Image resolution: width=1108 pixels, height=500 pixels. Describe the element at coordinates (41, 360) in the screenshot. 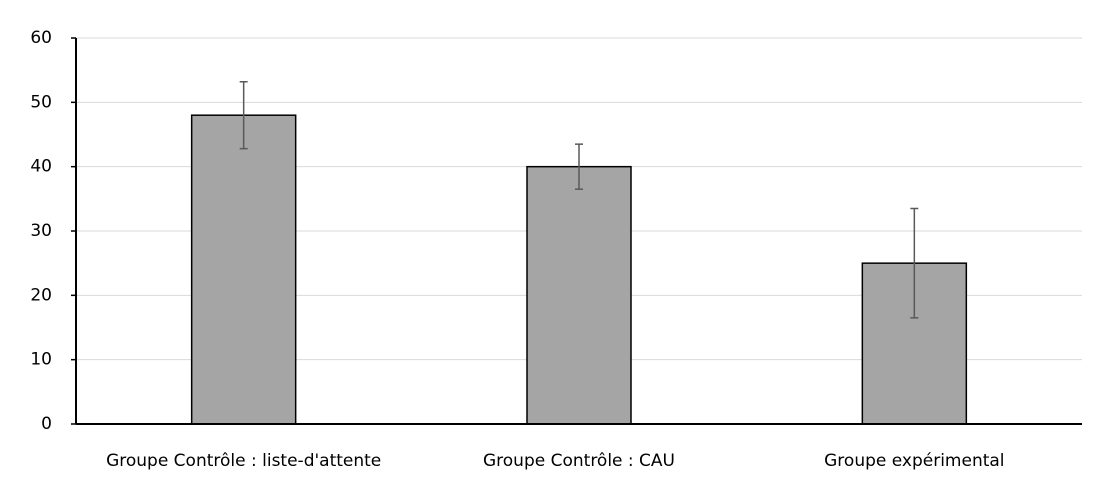

I see `y-tick-label: 10` at that location.